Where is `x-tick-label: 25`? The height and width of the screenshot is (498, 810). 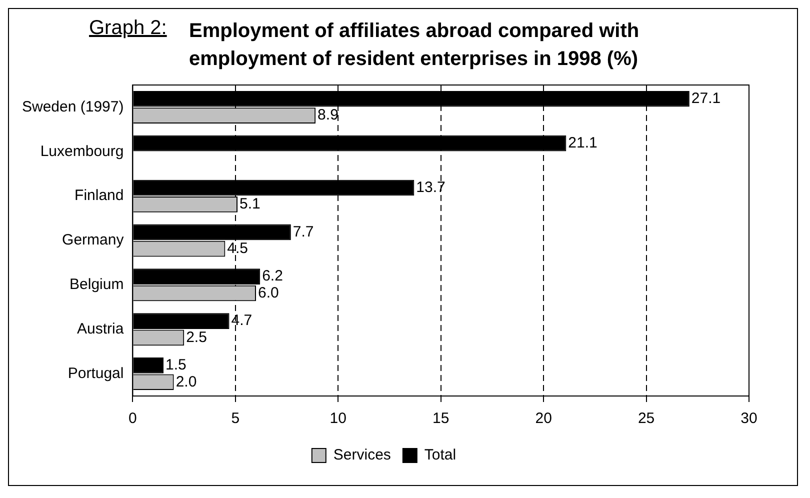 x-tick-label: 25 is located at coordinates (646, 419).